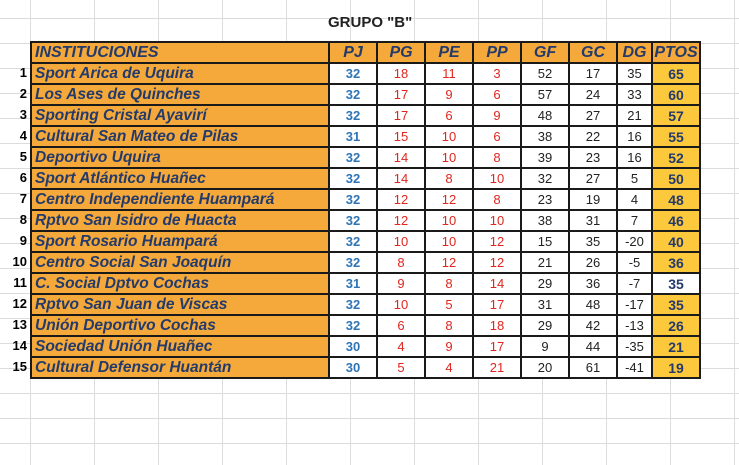 This screenshot has height=465, width=739. Describe the element at coordinates (676, 73) in the screenshot. I see `points-cell: 65` at that location.